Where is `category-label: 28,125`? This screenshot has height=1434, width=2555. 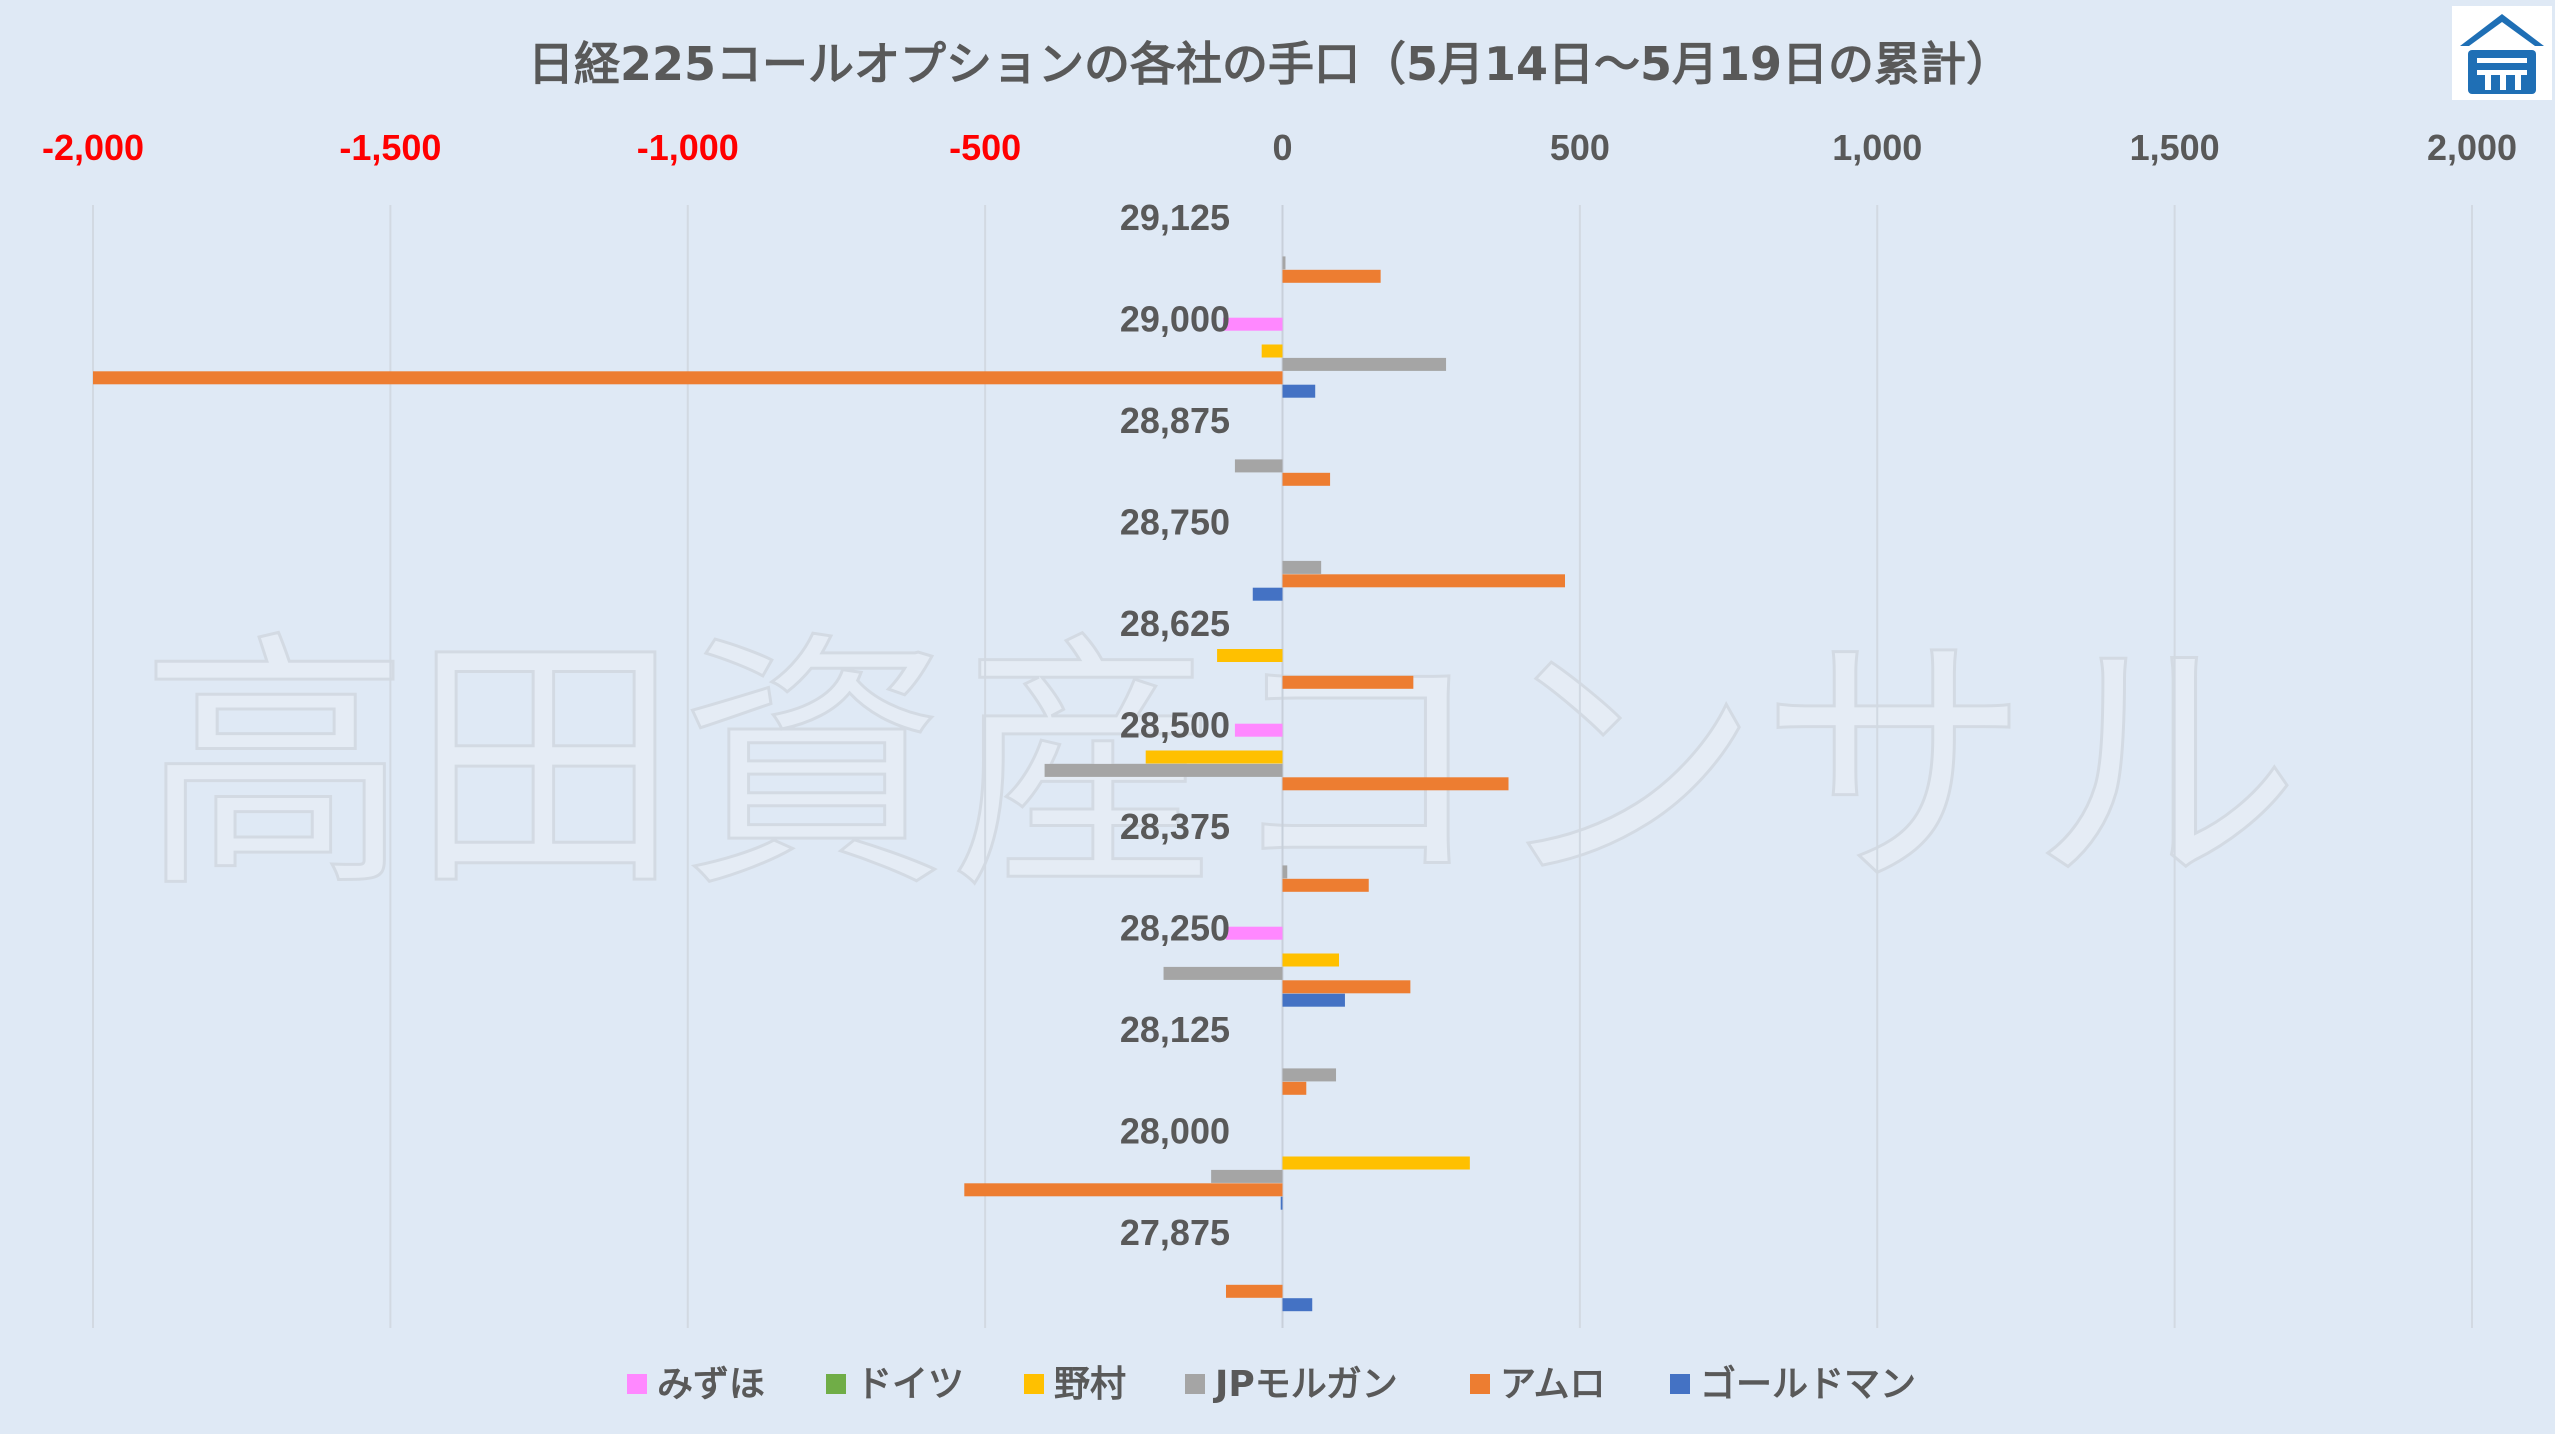
category-label: 28,125 is located at coordinates (1175, 1029).